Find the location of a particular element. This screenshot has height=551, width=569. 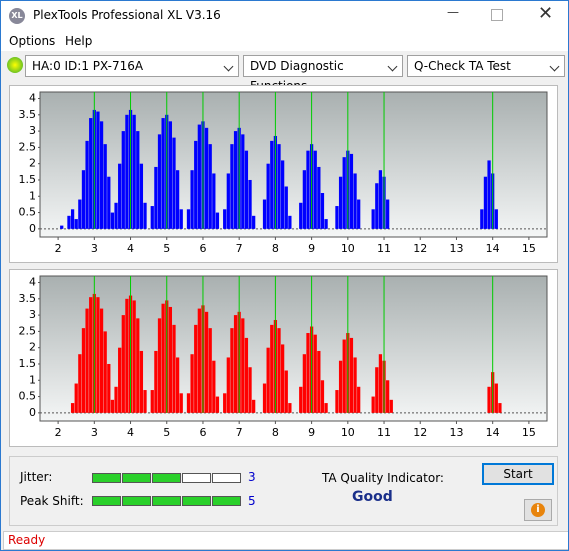

y-tick-label: 0 is located at coordinates (32, 228).